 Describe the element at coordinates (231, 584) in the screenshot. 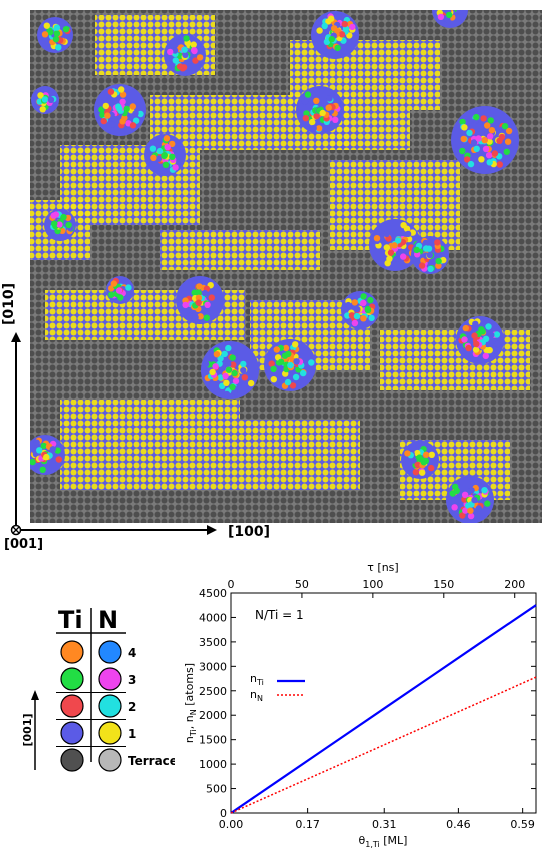

I see `x2-tick-label: 0` at that location.